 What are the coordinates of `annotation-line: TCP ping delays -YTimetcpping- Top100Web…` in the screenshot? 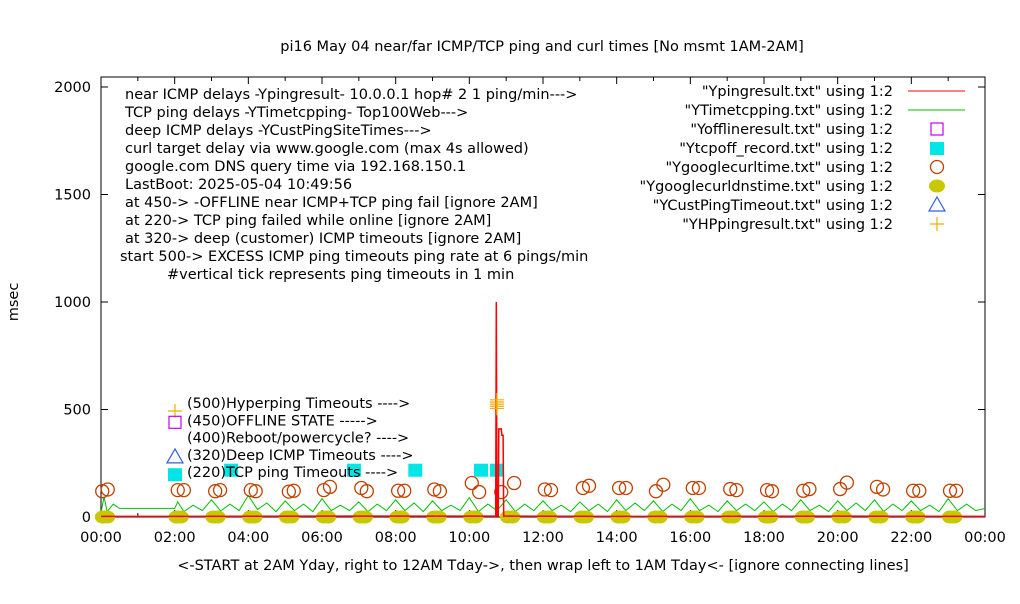 It's located at (296, 113).